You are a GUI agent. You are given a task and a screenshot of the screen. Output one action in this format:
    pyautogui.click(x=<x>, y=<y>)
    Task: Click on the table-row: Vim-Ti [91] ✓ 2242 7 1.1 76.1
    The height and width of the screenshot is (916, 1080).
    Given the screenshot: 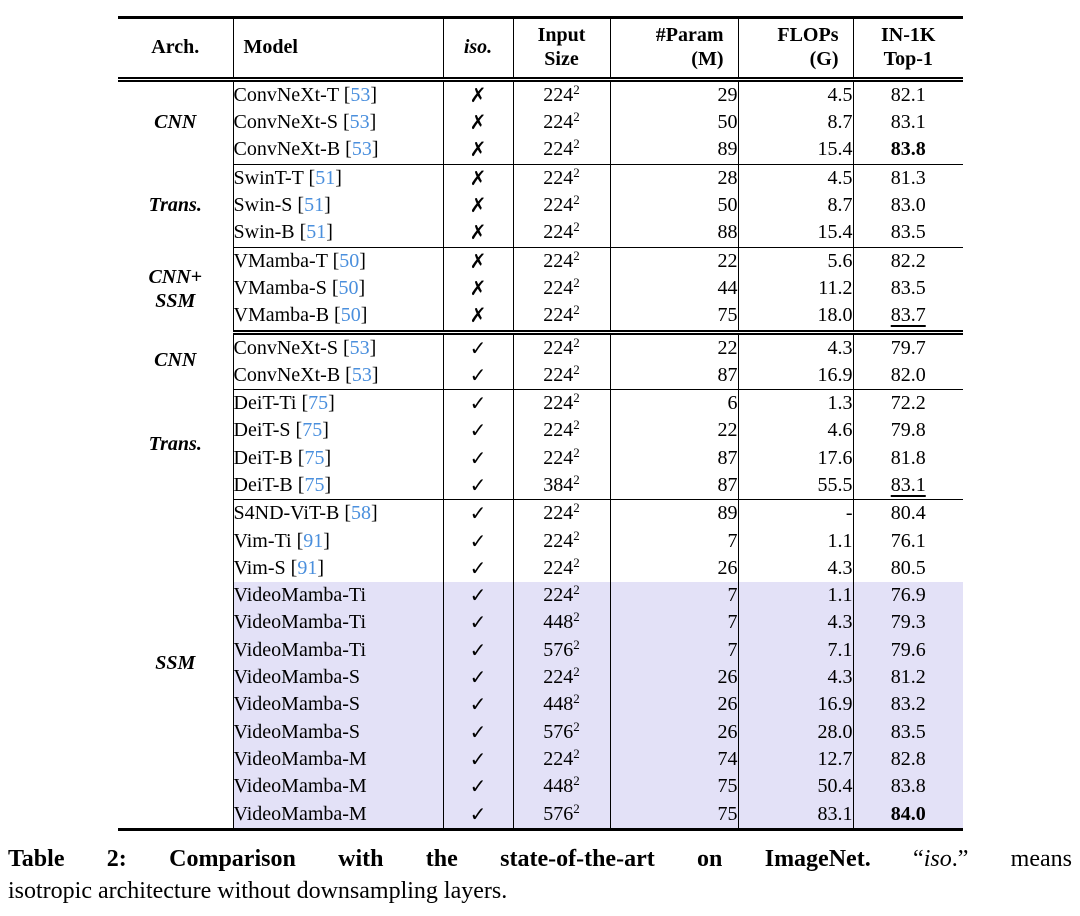 What is the action you would take?
    pyautogui.click(x=540, y=541)
    